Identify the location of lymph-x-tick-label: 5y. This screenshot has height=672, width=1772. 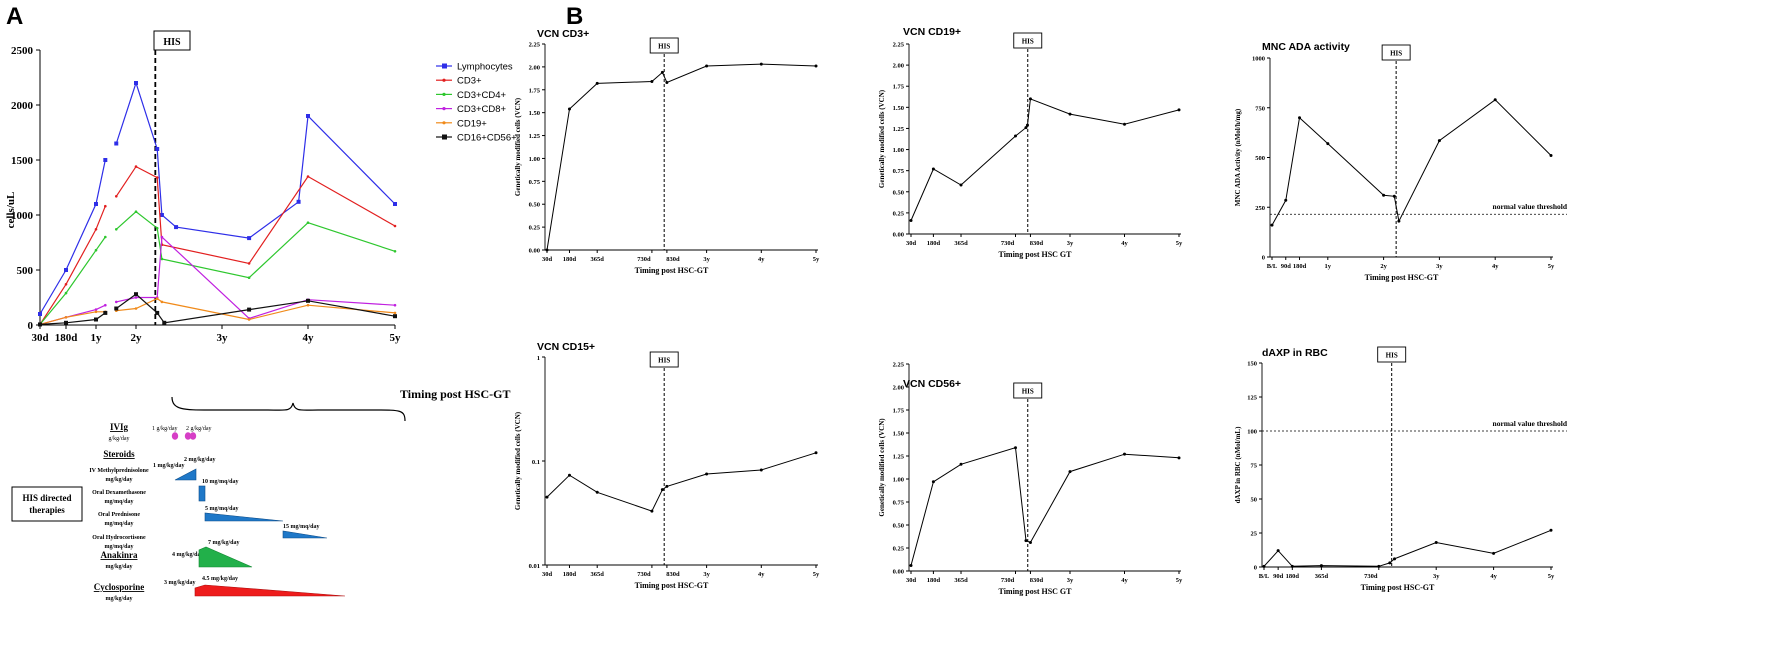
(396, 338).